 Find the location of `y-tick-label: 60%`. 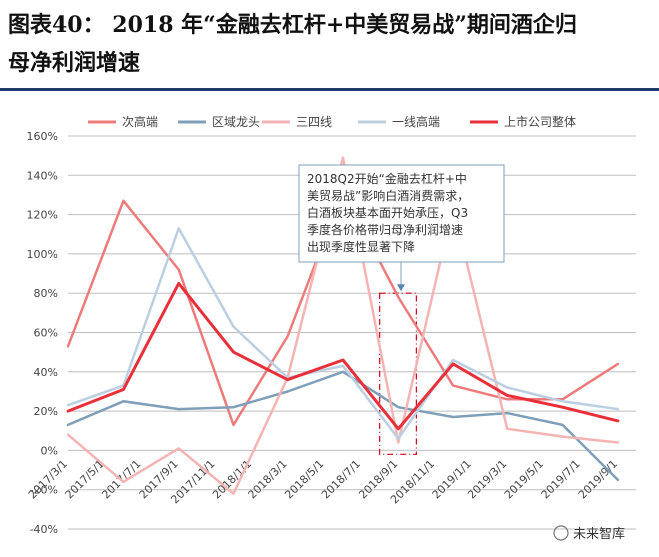

y-tick-label: 60% is located at coordinates (46, 333).